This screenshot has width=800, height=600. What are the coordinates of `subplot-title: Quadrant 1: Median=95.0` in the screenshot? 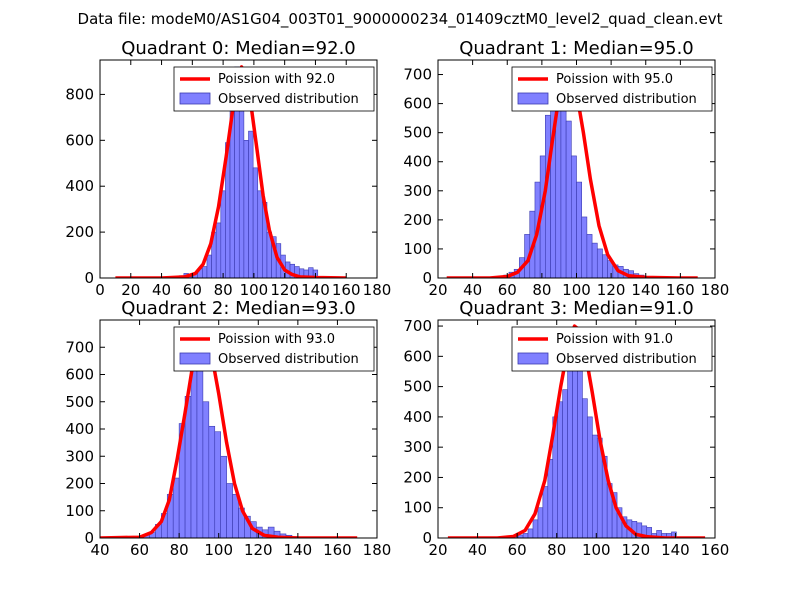 It's located at (576, 48).